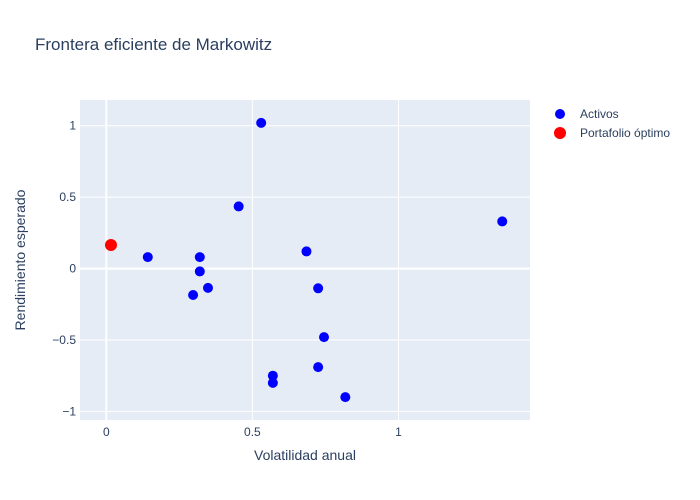  Describe the element at coordinates (612, 123) in the screenshot. I see `legend: Activos Portafolio óptimo` at that location.